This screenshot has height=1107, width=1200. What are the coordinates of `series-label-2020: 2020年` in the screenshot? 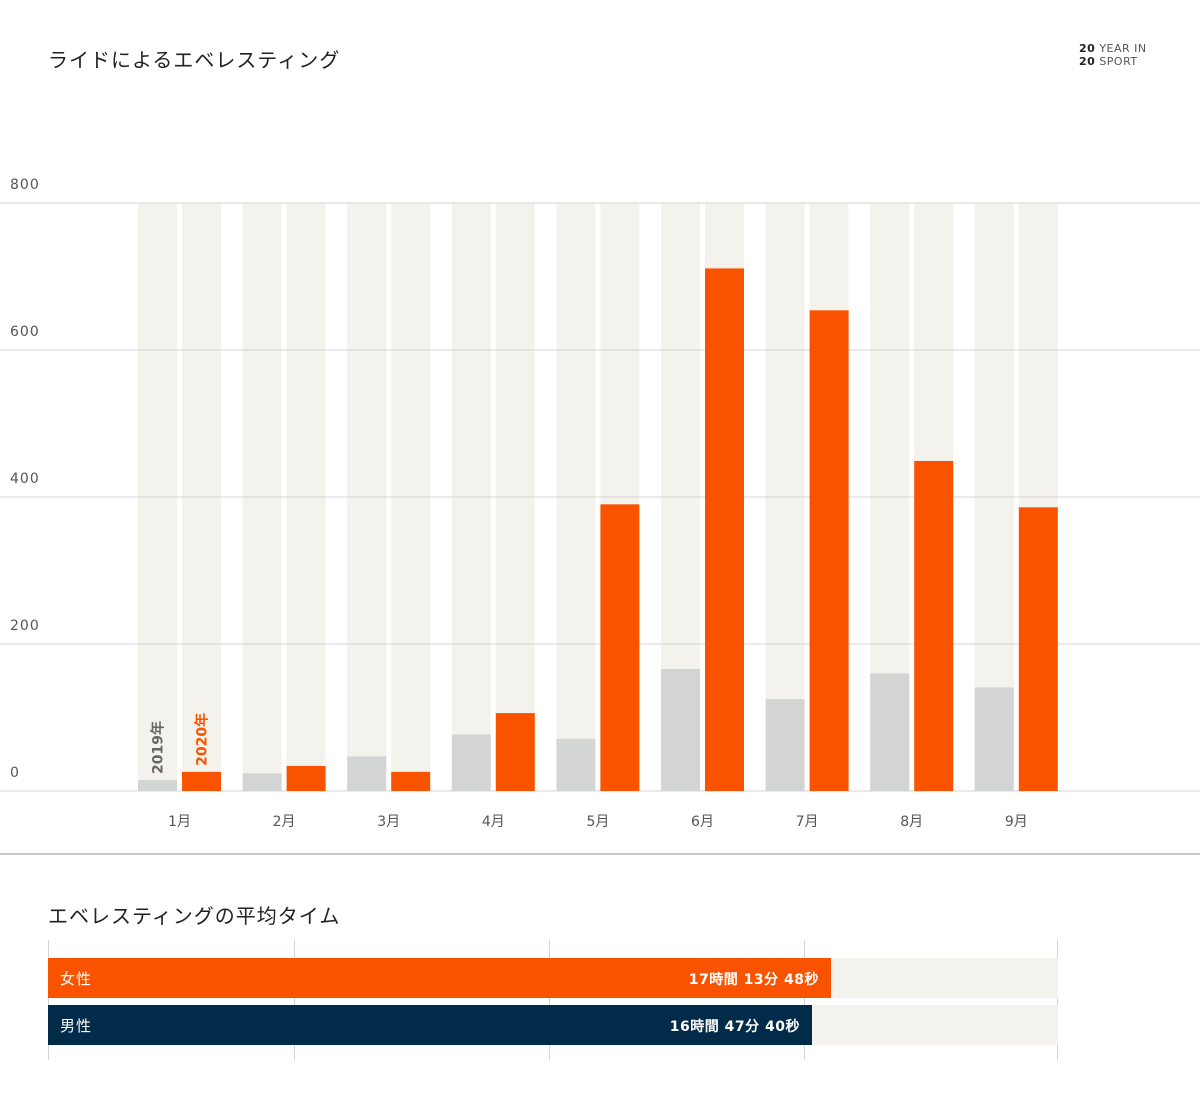 It's located at (202, 739).